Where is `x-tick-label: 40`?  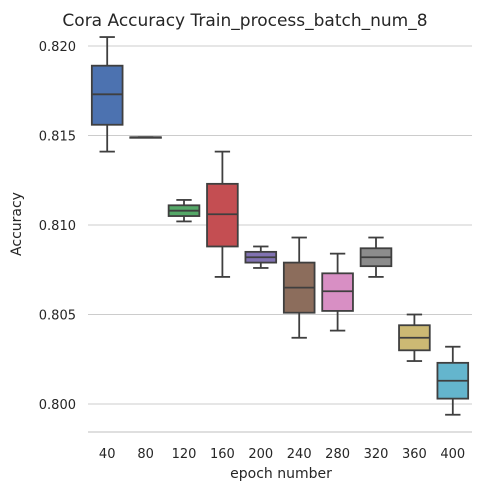
x-tick-label: 40 is located at coordinates (107, 454).